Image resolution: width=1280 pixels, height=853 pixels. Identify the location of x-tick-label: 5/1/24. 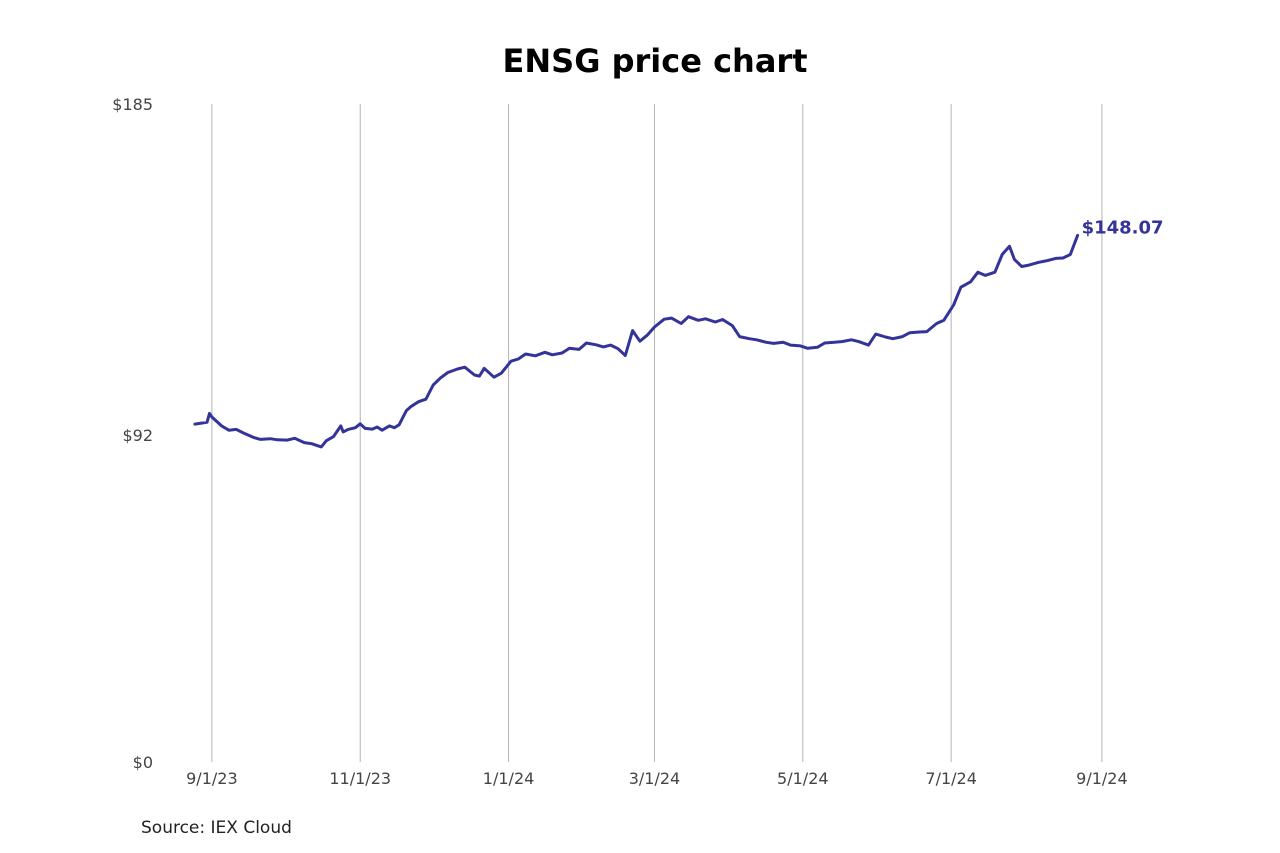
(803, 778).